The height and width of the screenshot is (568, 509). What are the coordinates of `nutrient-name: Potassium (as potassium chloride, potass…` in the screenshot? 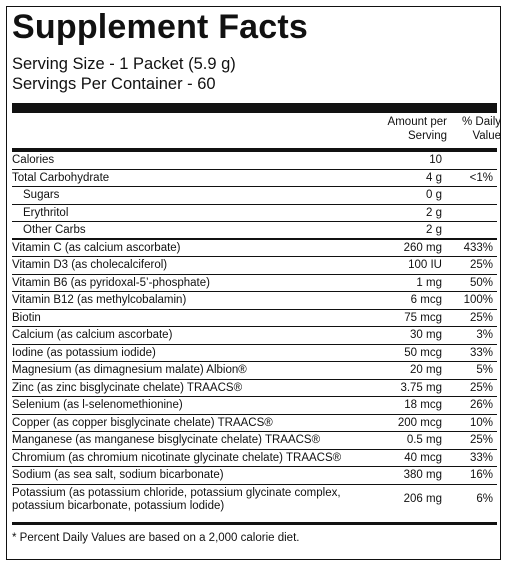 It's located at (176, 499).